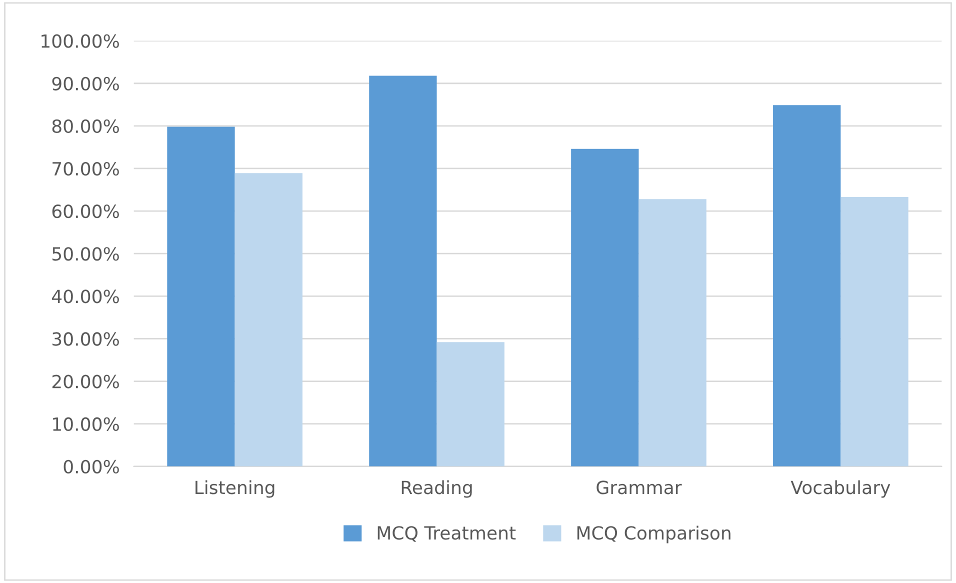 This screenshot has height=583, width=956. Describe the element at coordinates (85, 83) in the screenshot. I see `y-tick-label: 90.00%` at that location.